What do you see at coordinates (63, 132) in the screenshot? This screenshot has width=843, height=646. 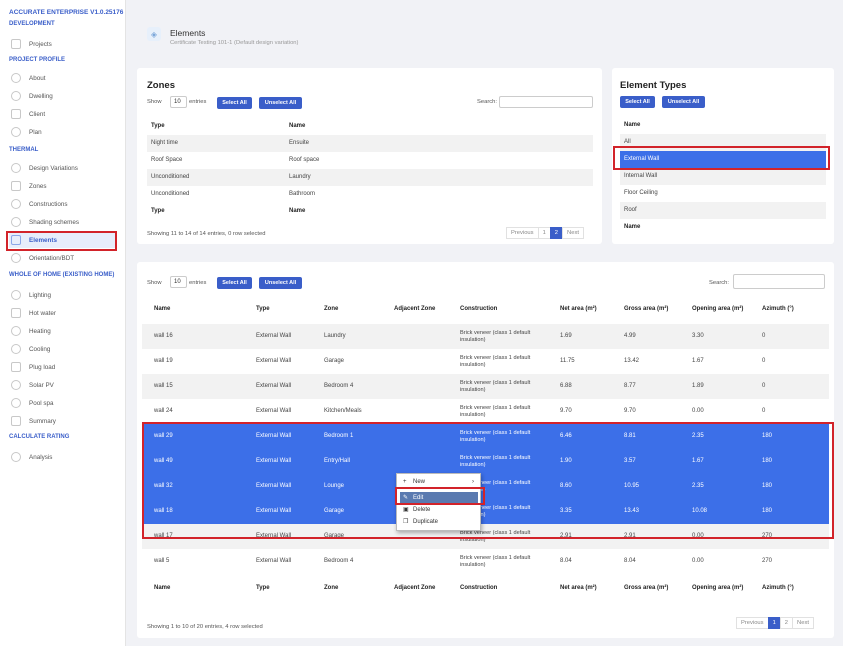 I see `sidebar-item-plan: Plan` at bounding box center [63, 132].